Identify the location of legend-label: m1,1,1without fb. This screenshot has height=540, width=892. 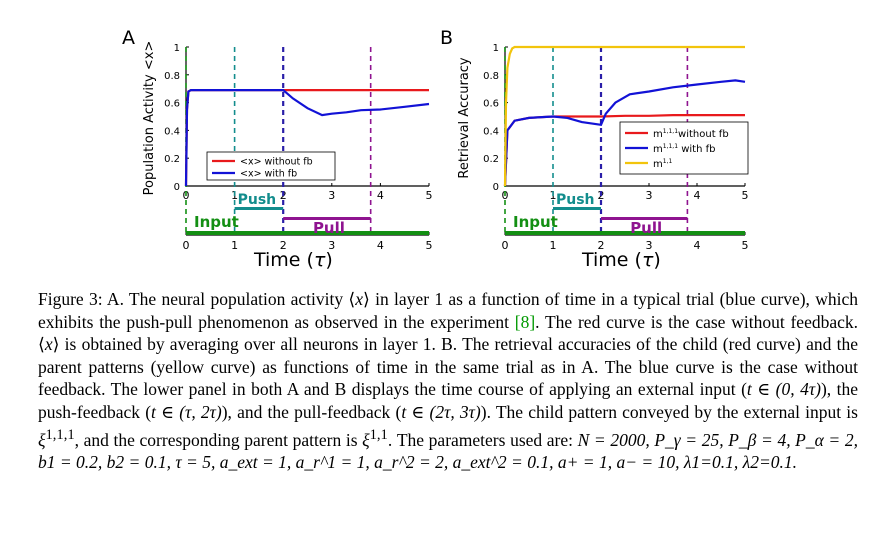
(691, 134).